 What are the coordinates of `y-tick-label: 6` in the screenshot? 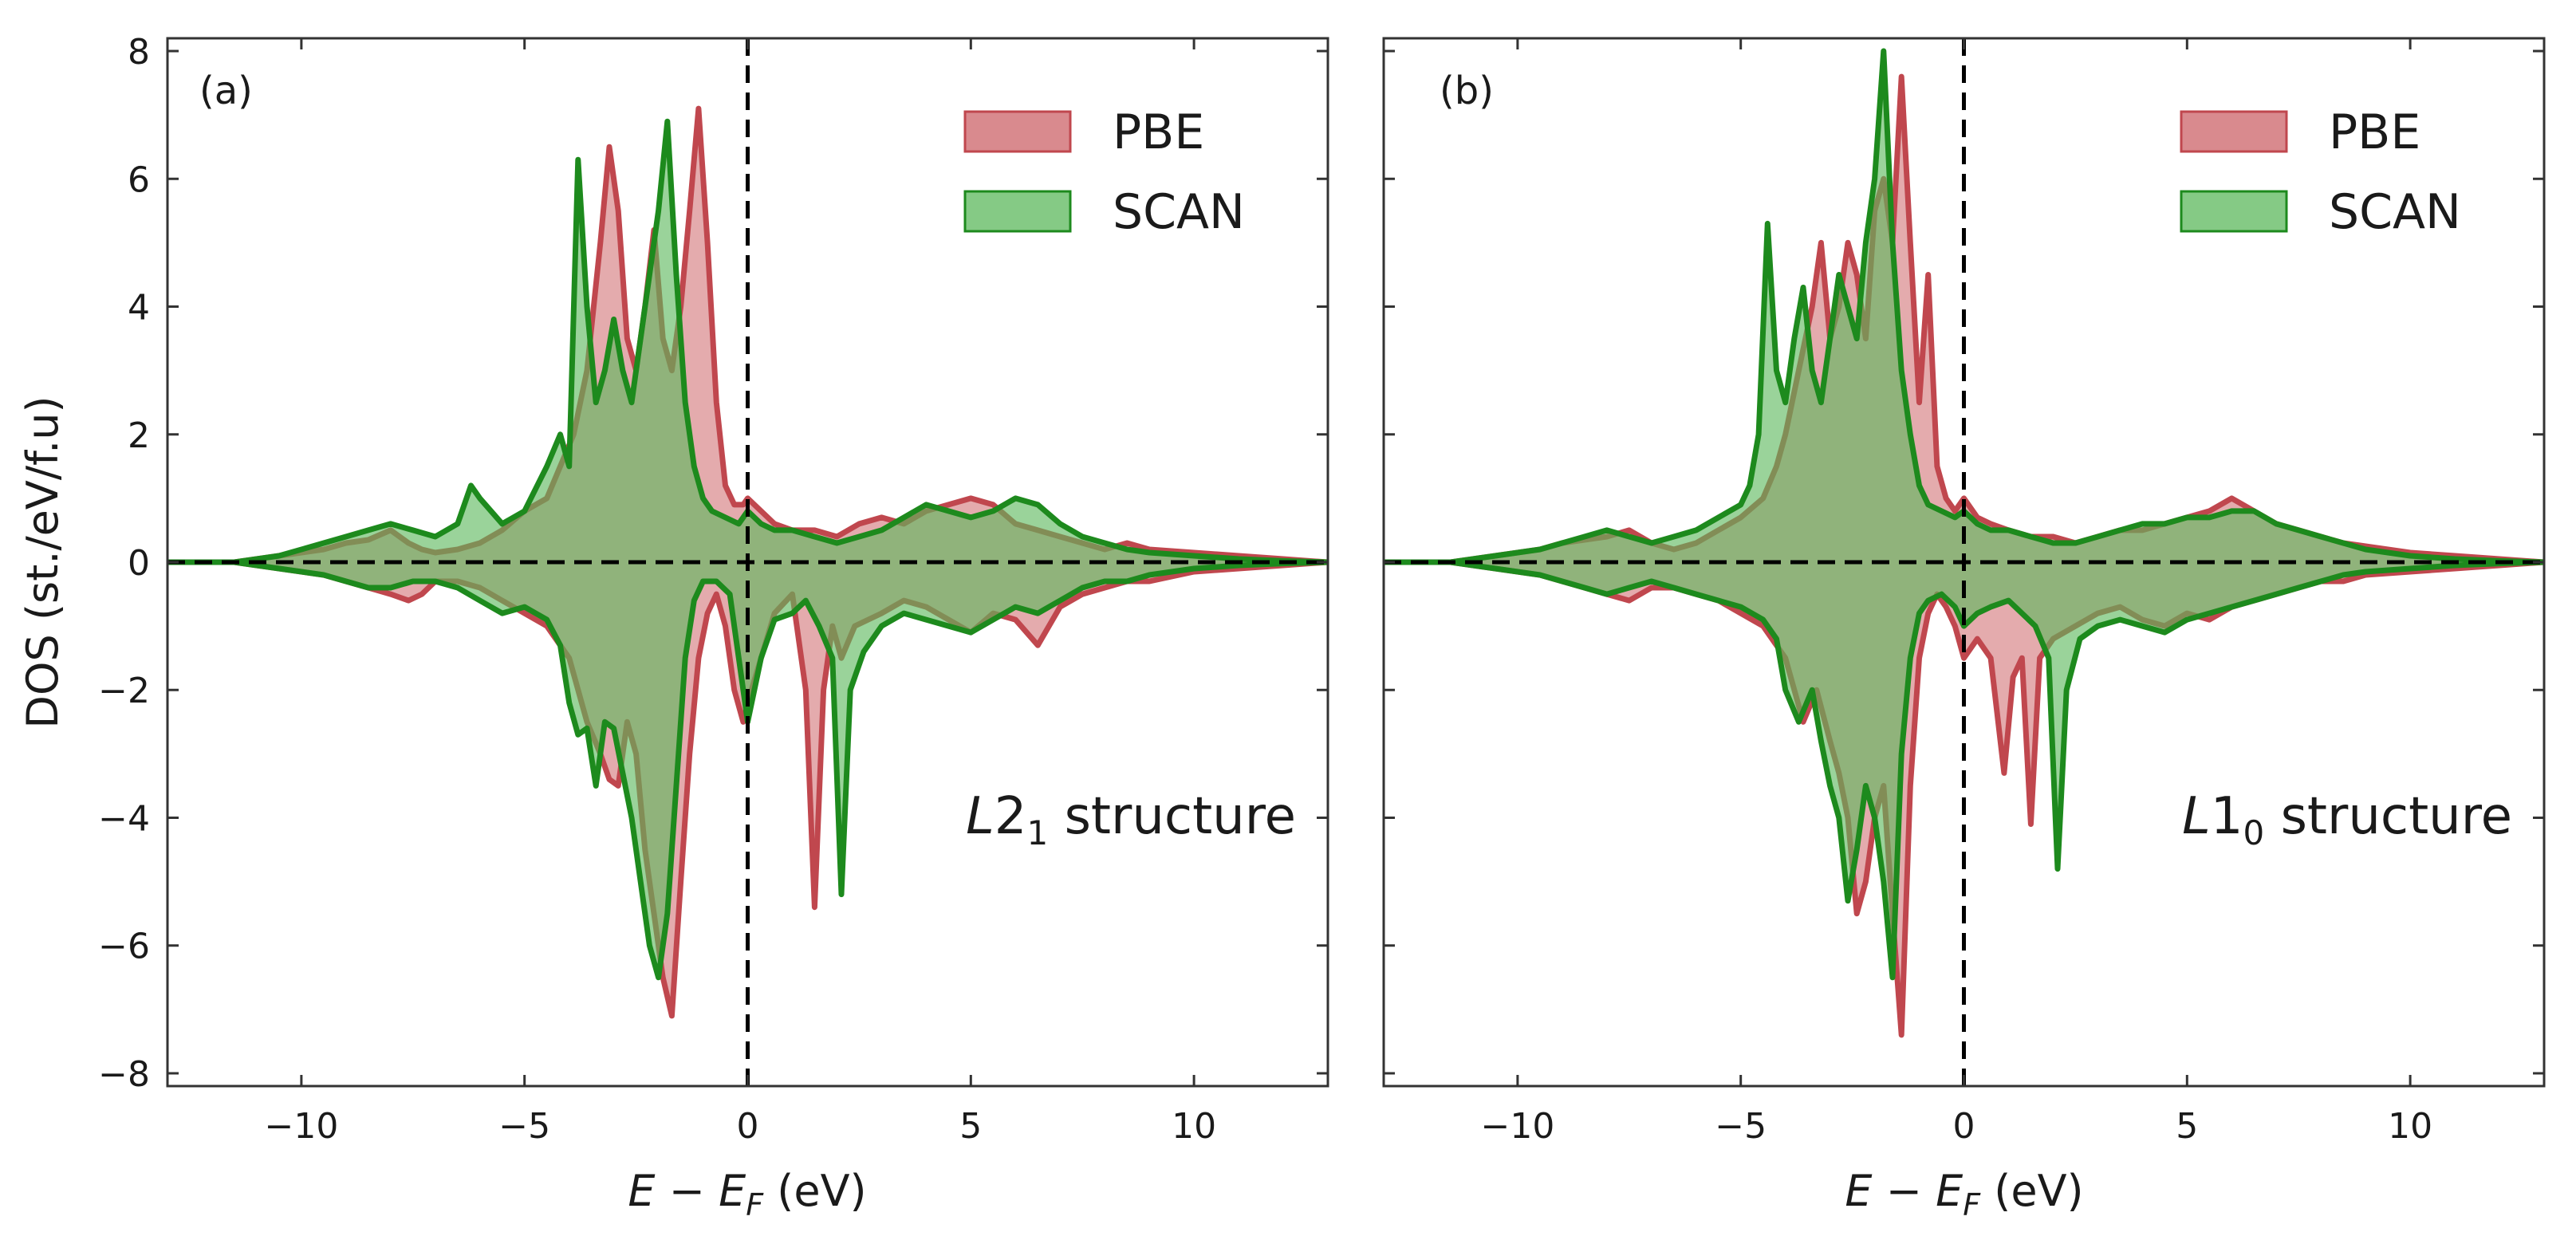 It's located at (139, 179).